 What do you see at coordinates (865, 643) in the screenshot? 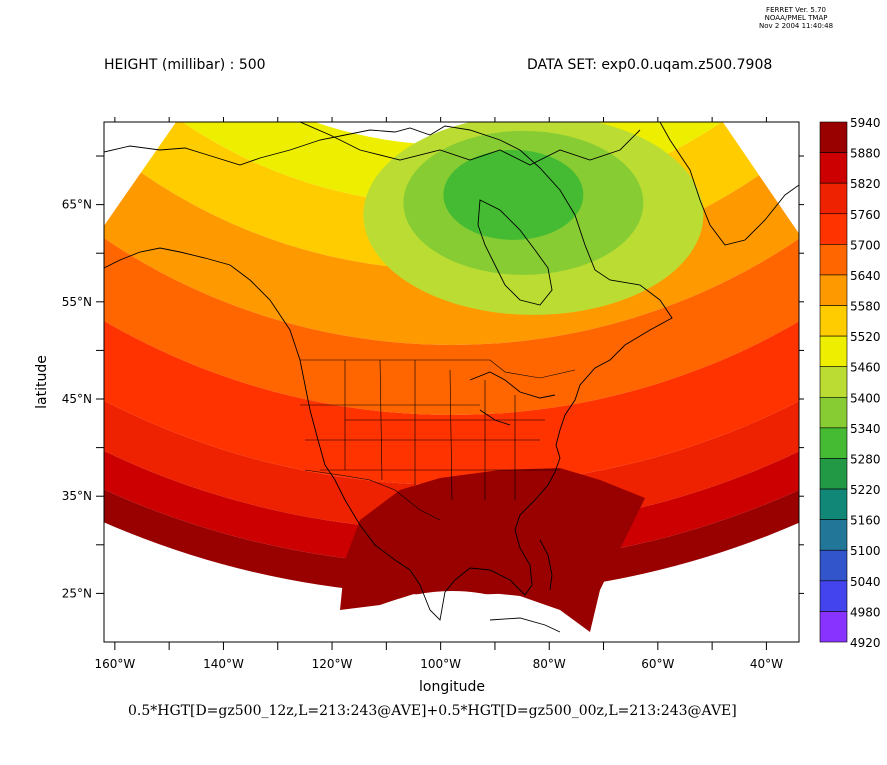
I see `colorbar-label: 4920` at bounding box center [865, 643].